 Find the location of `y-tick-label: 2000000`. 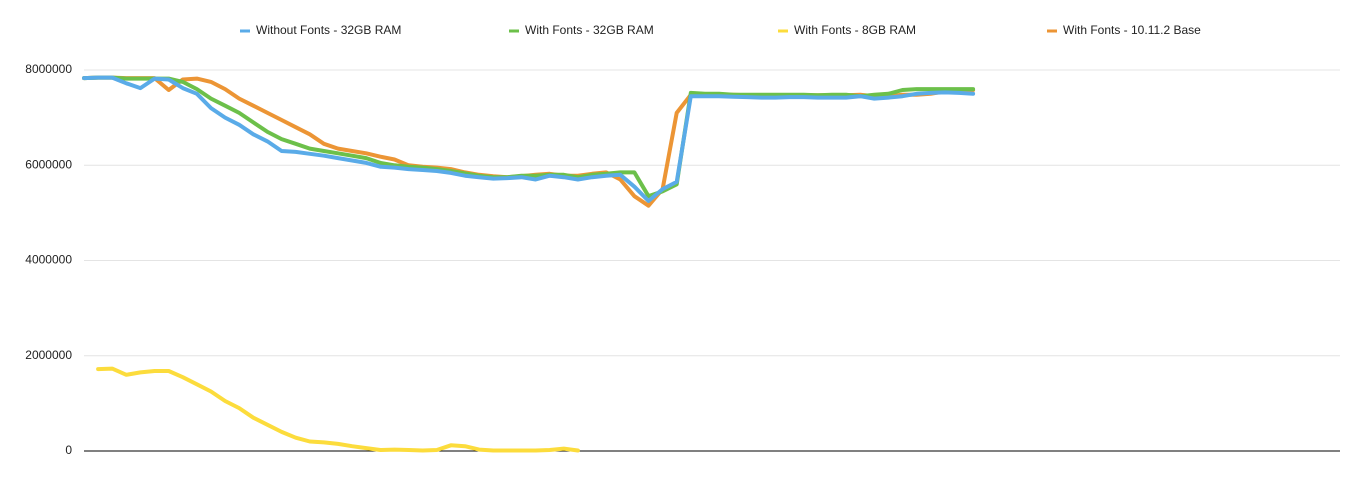

y-tick-label: 2000000 is located at coordinates (48, 355).